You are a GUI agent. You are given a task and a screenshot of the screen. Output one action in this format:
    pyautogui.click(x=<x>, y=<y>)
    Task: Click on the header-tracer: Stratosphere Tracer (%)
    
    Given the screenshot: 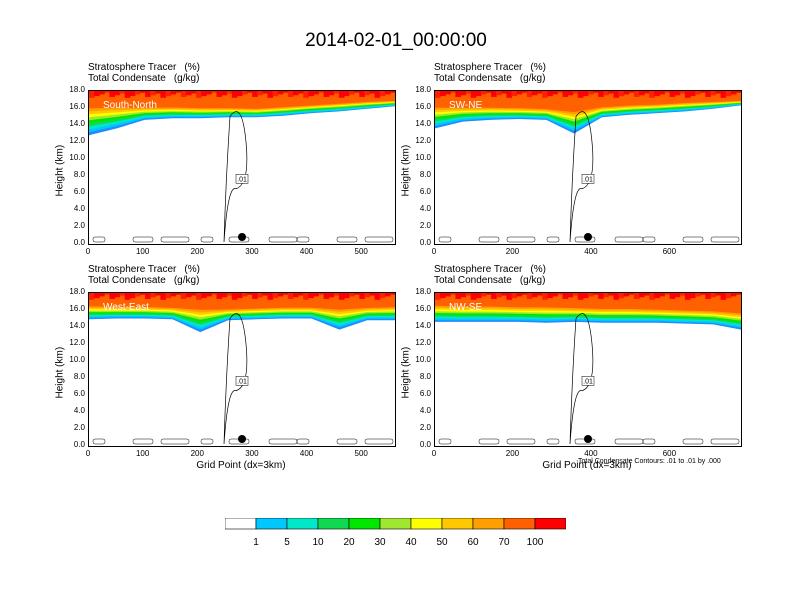 What is the action you would take?
    pyautogui.click(x=490, y=269)
    